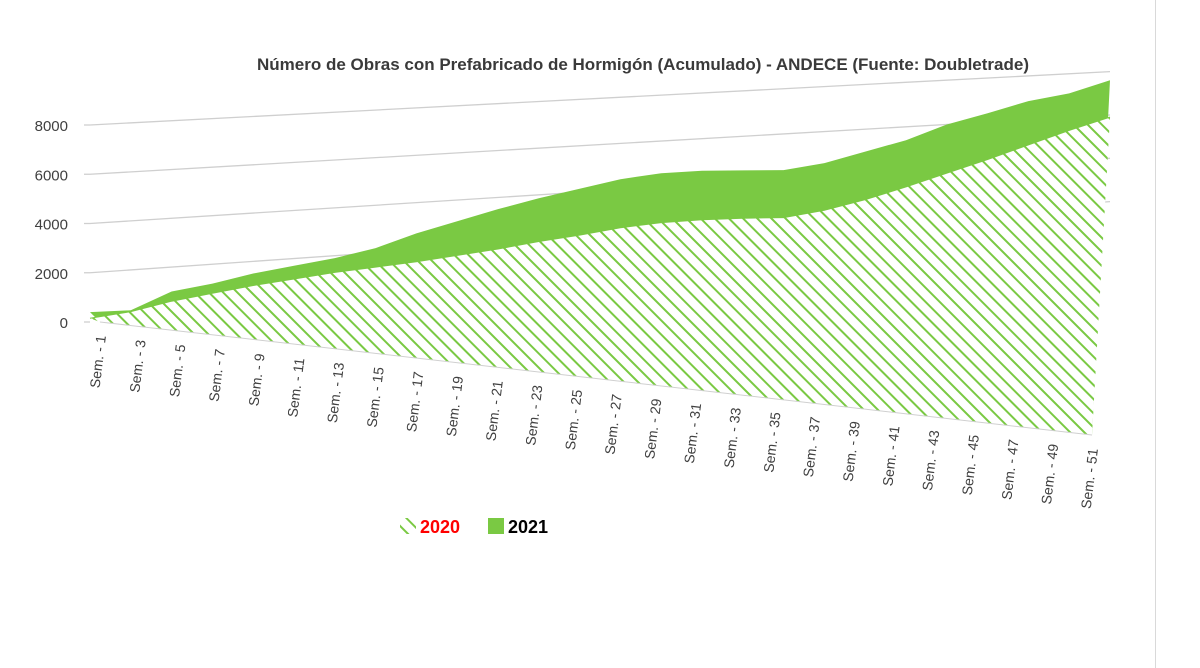 This screenshot has width=1200, height=668. What do you see at coordinates (496, 526) in the screenshot?
I see `legend-swatch-2021` at bounding box center [496, 526].